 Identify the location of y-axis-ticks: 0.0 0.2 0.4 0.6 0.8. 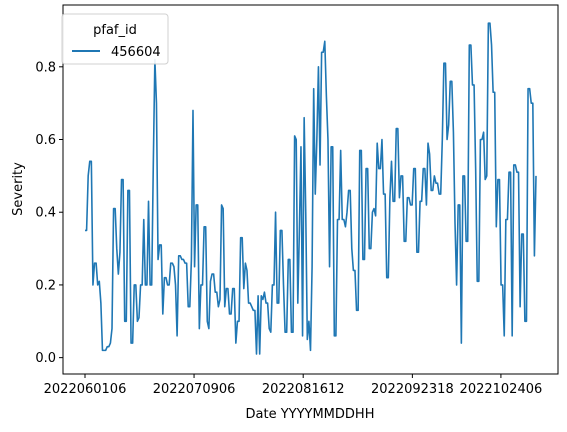
(49, 213).